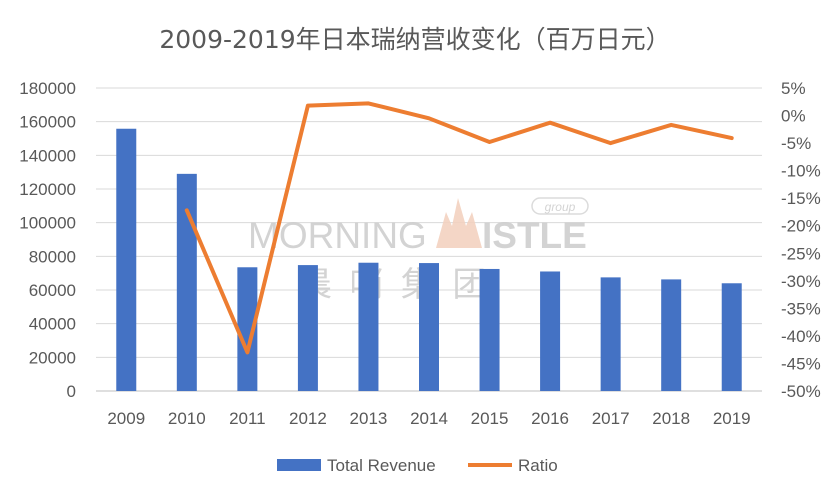  I want to click on left-tick-label: 160000, so click(47, 122).